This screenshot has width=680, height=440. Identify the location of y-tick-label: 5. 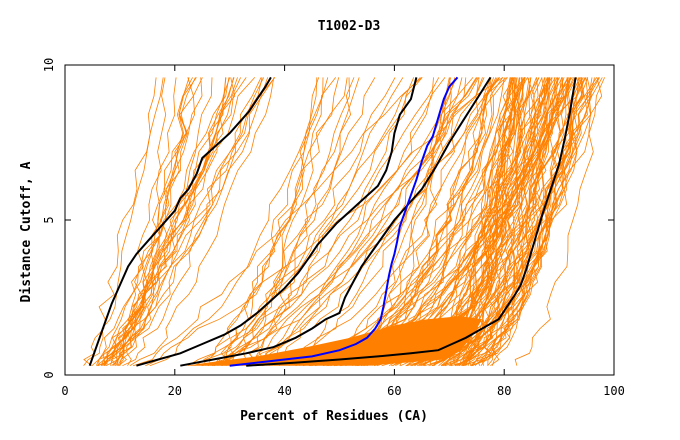
(49, 219).